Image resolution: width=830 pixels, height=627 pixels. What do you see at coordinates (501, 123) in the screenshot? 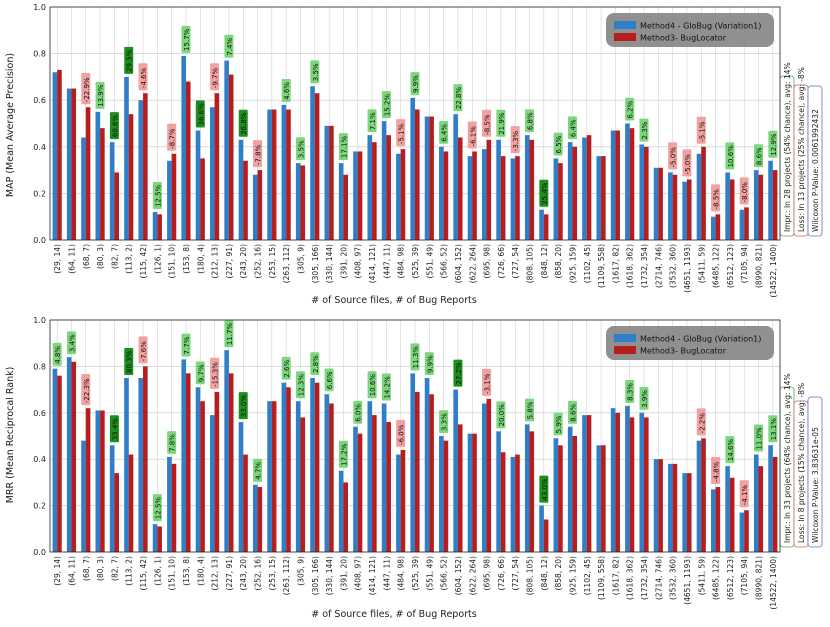
I see `improvement-annotation: 21.9%` at bounding box center [501, 123].